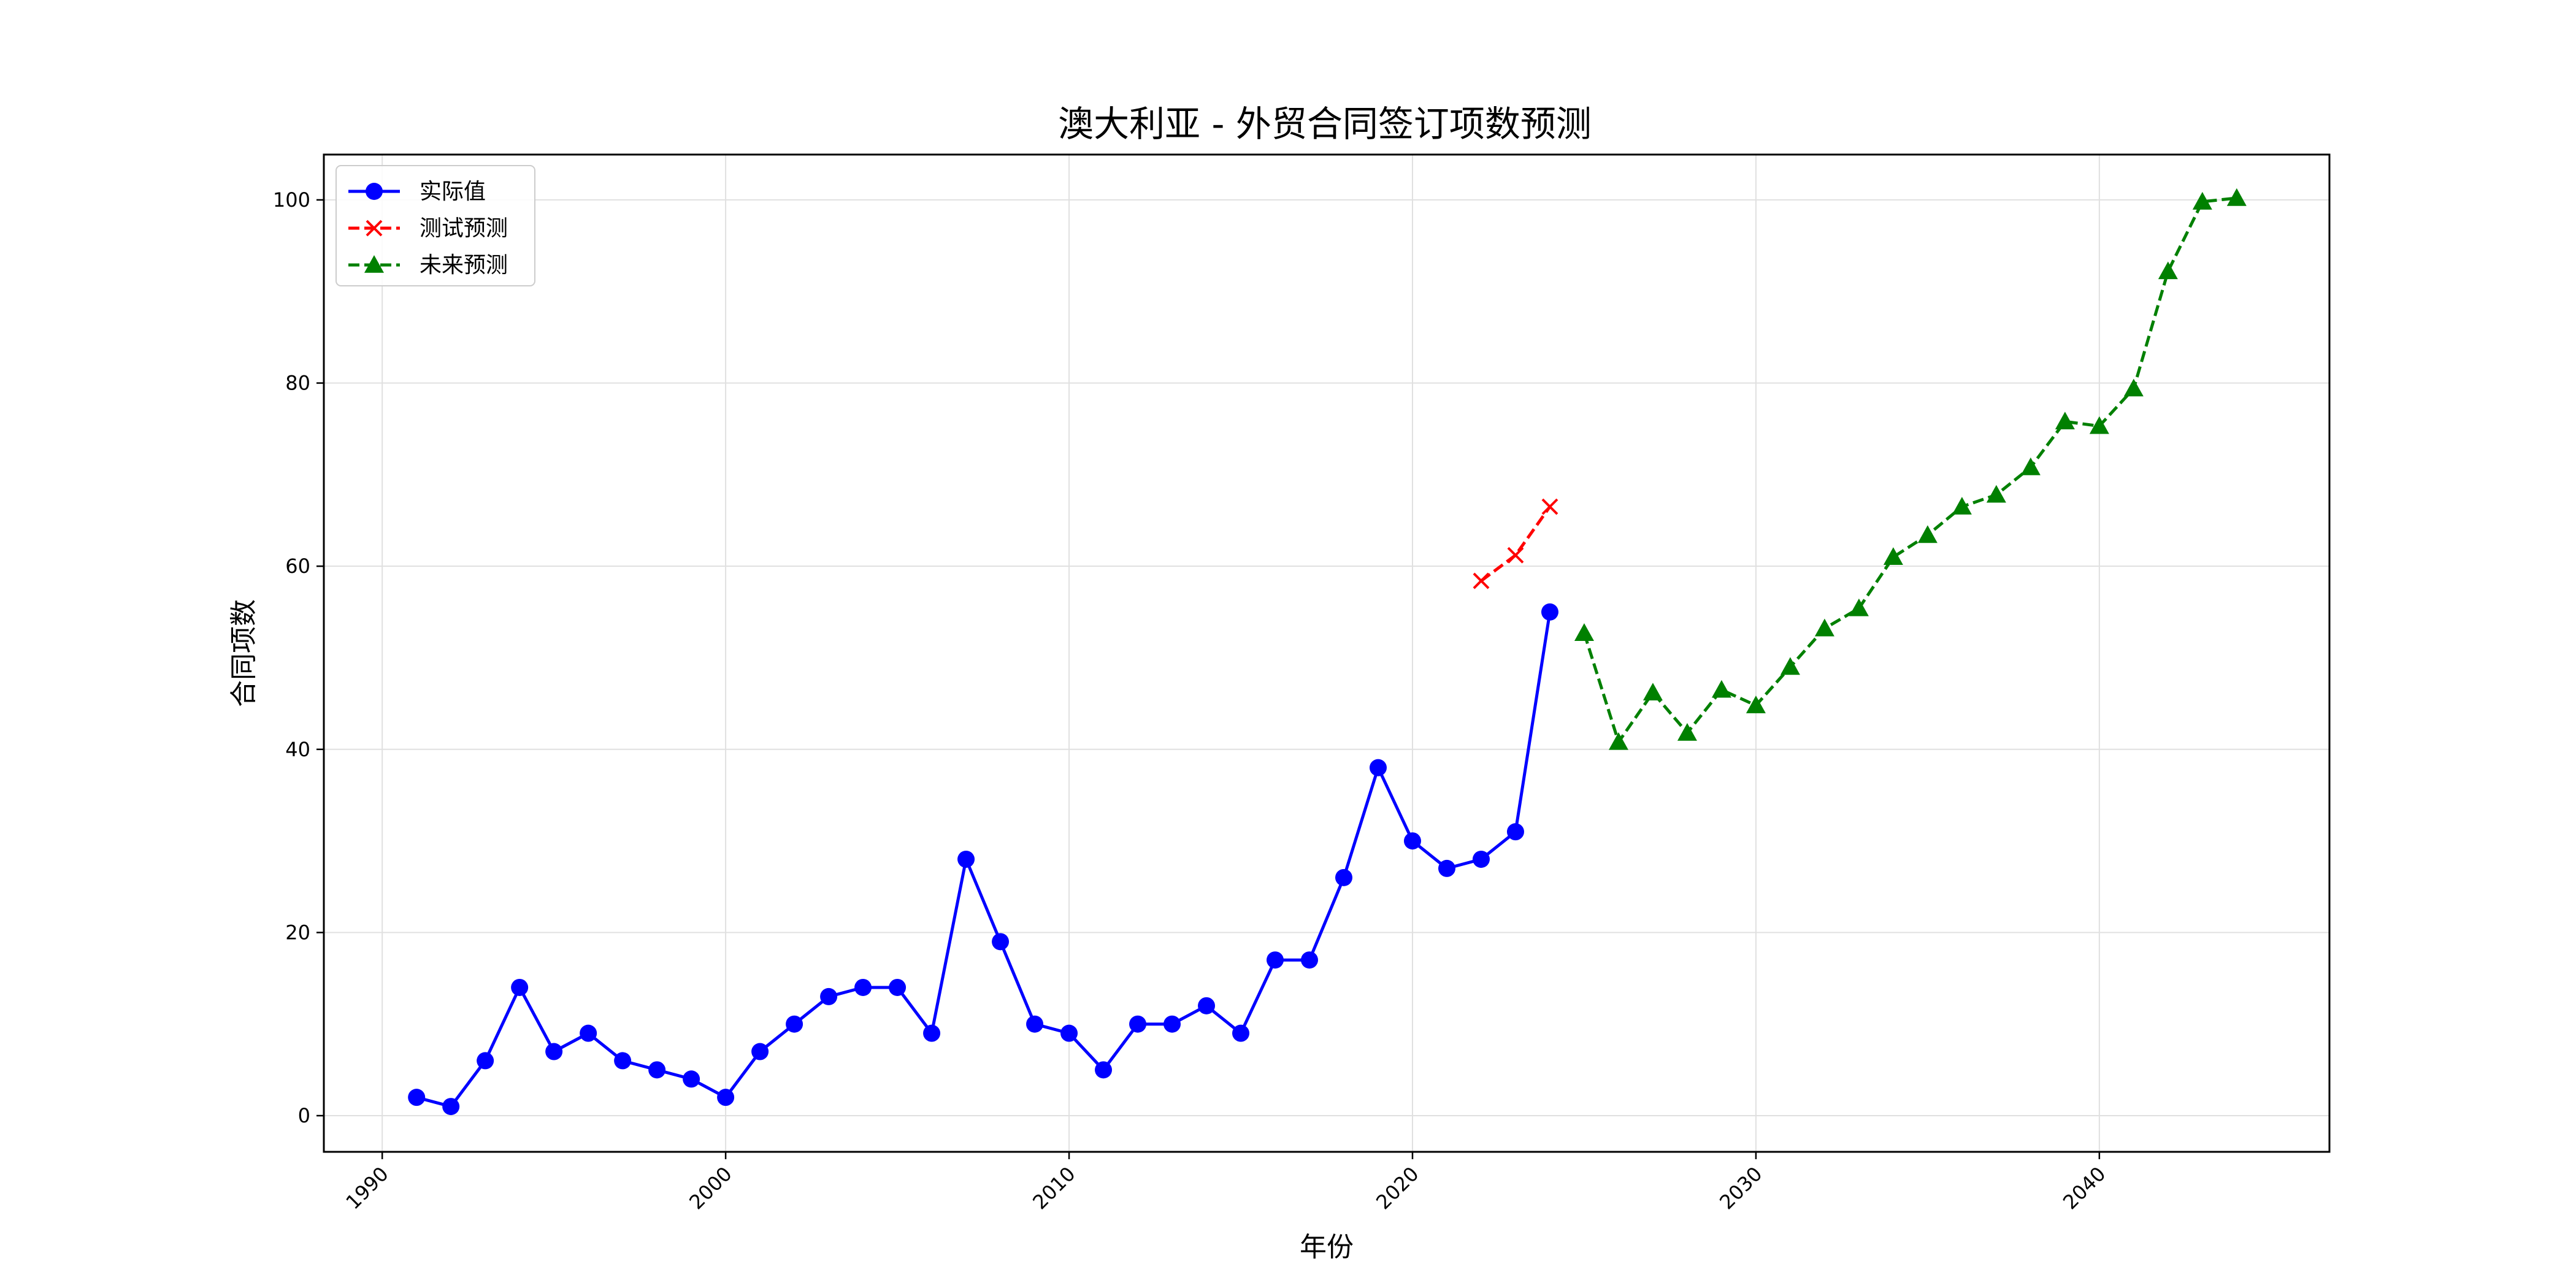 The image size is (2576, 1288). Describe the element at coordinates (453, 191) in the screenshot. I see `legend-label: 实际值` at that location.